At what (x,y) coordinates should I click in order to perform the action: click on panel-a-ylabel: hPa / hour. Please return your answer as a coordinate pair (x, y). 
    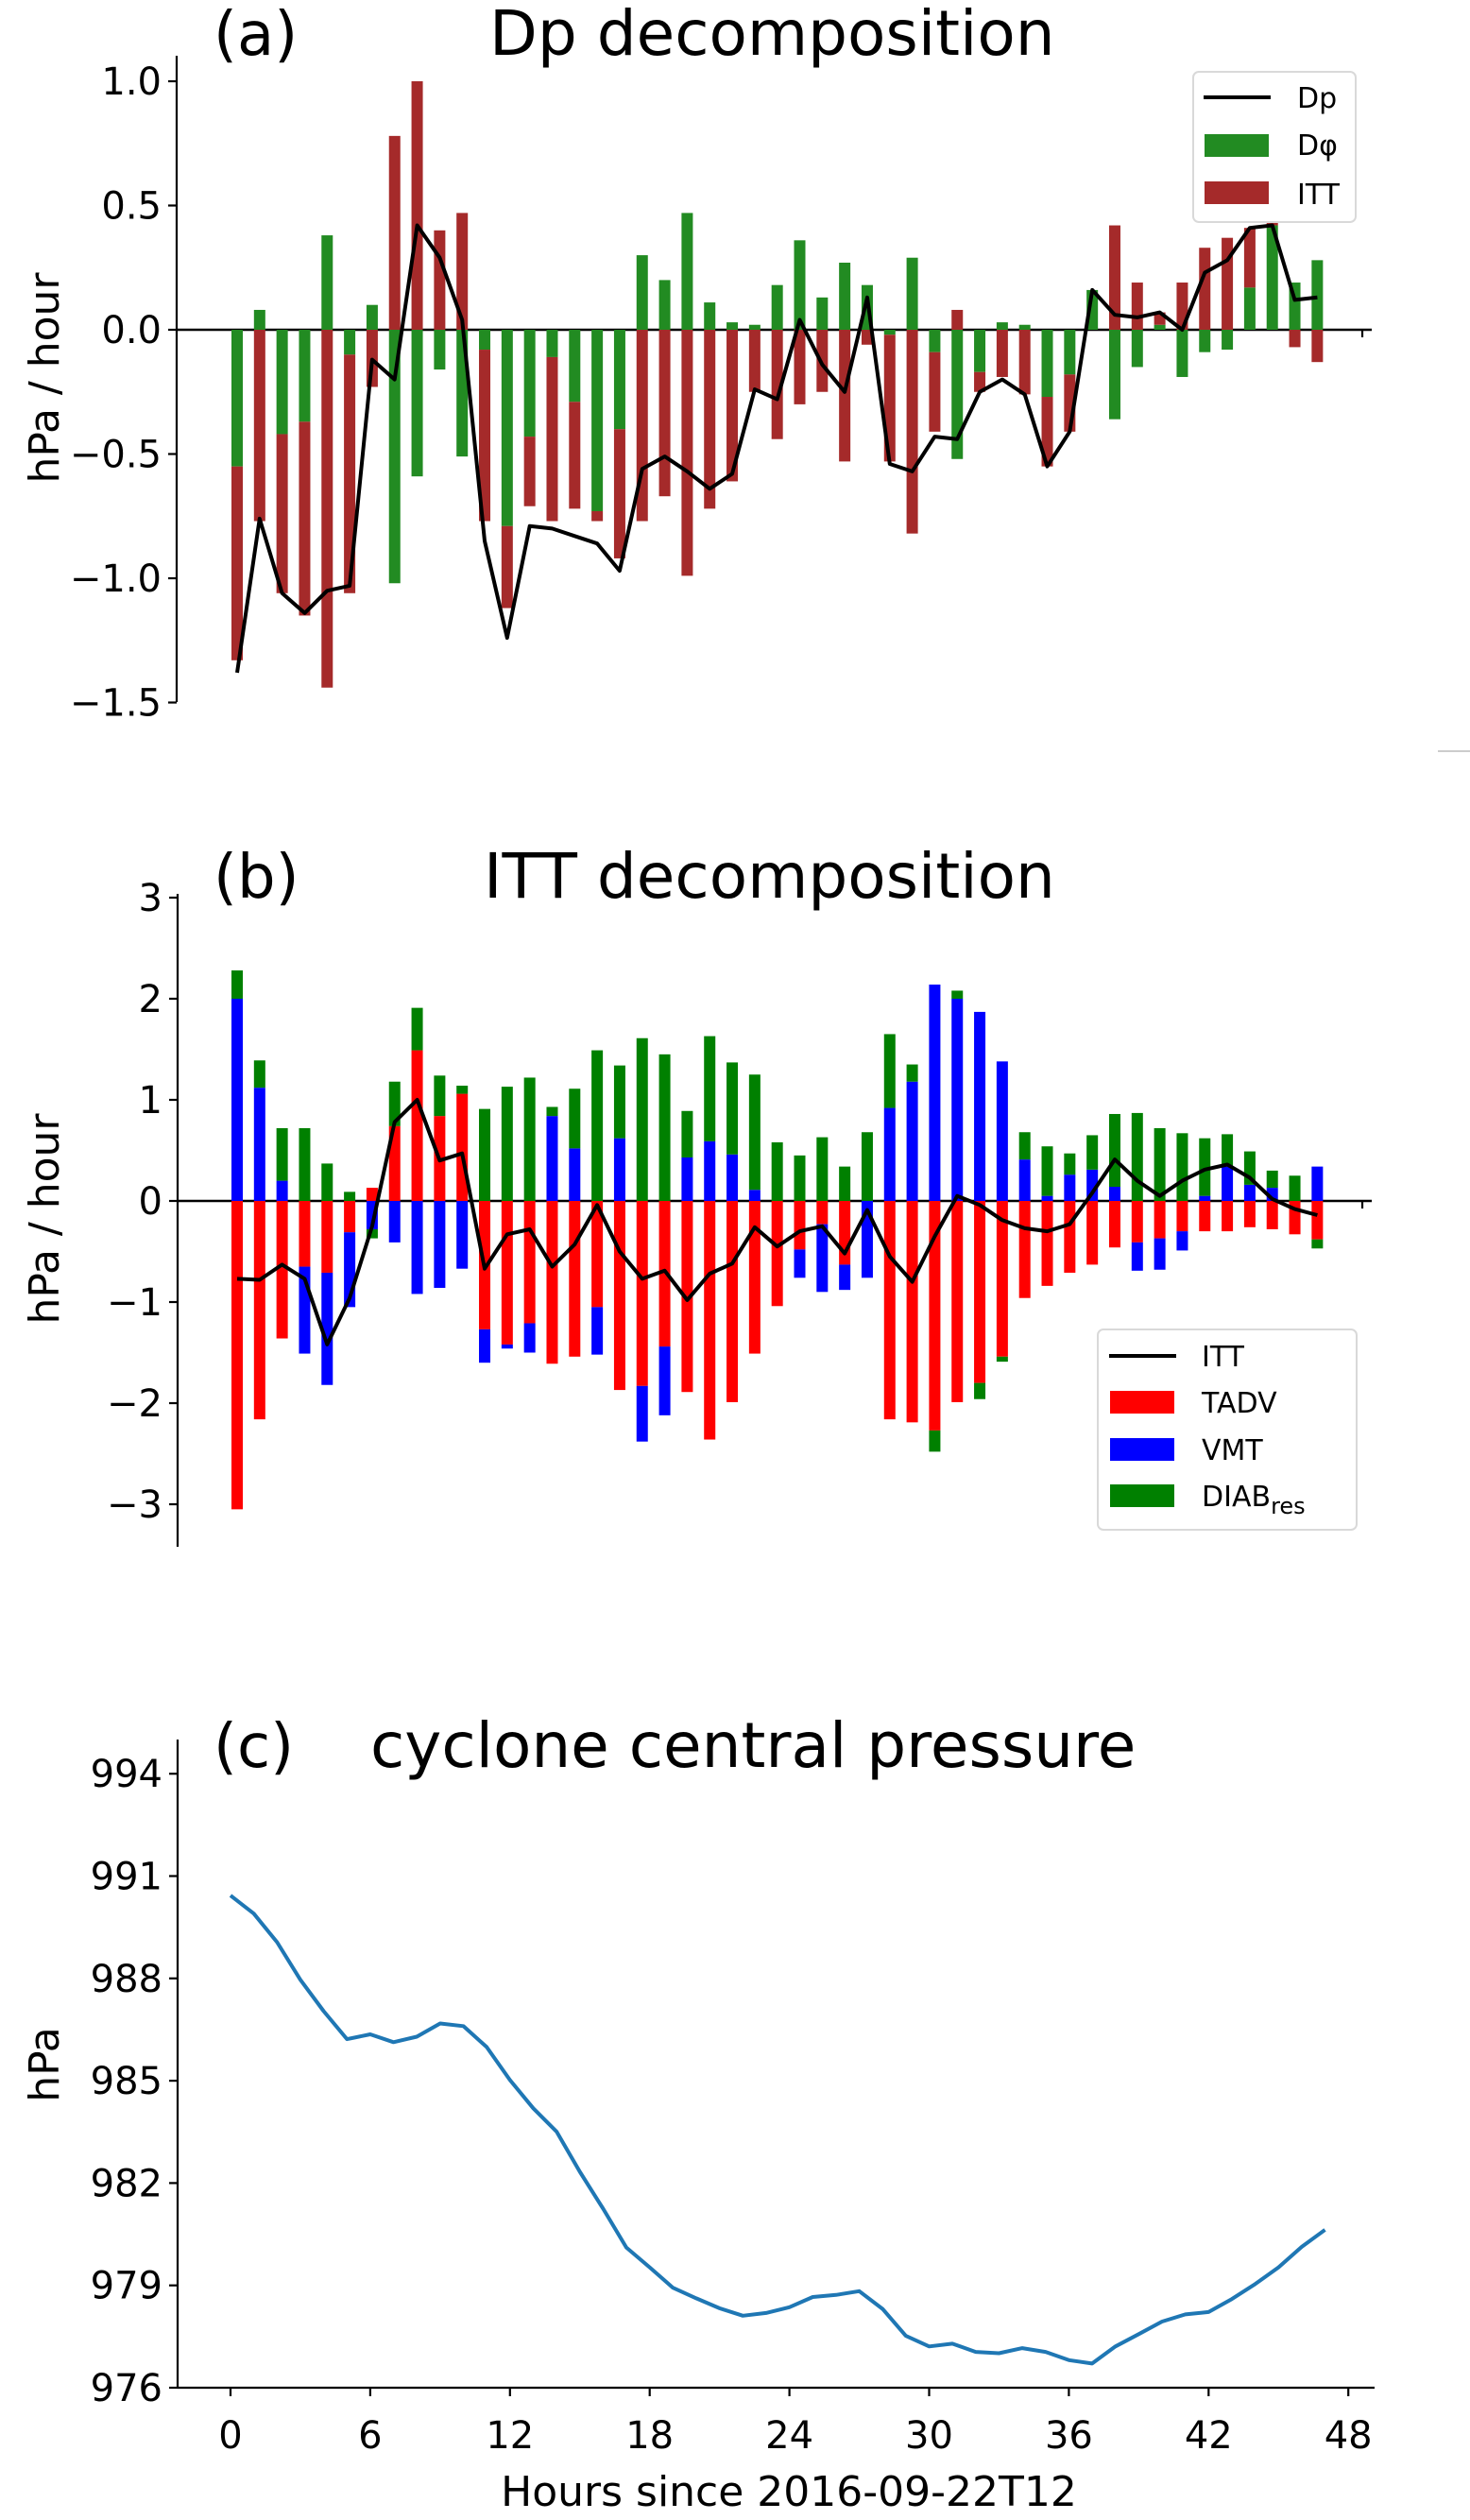
    Looking at the image, I should click on (45, 378).